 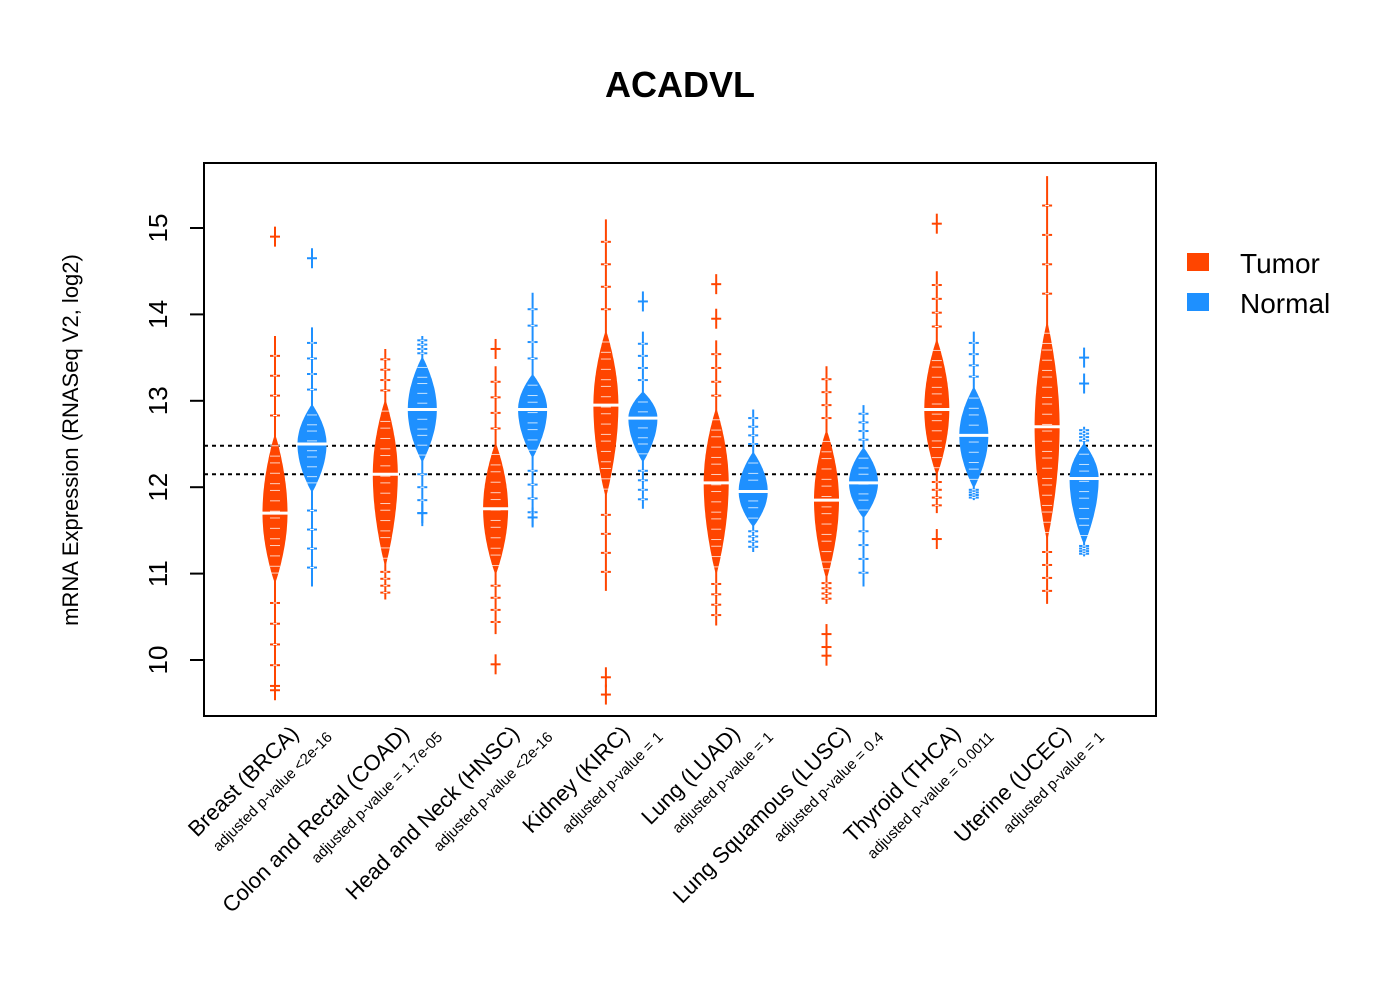 What do you see at coordinates (158, 660) in the screenshot?
I see `y-tick-label: 10` at bounding box center [158, 660].